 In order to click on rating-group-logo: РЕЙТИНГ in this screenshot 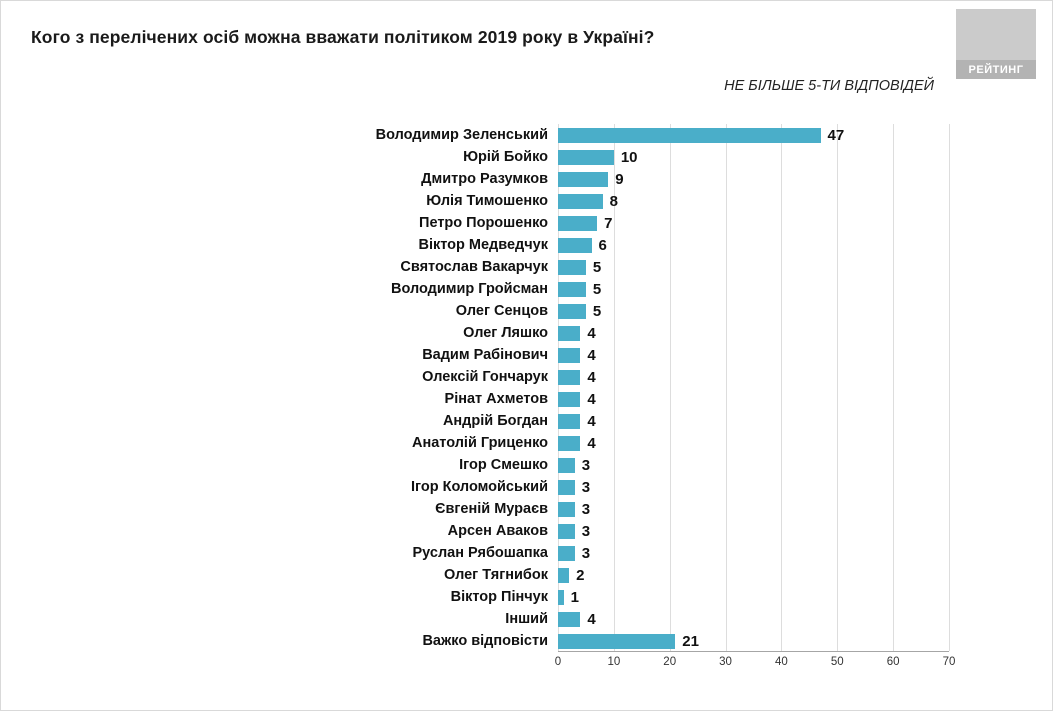, I will do `click(996, 44)`.